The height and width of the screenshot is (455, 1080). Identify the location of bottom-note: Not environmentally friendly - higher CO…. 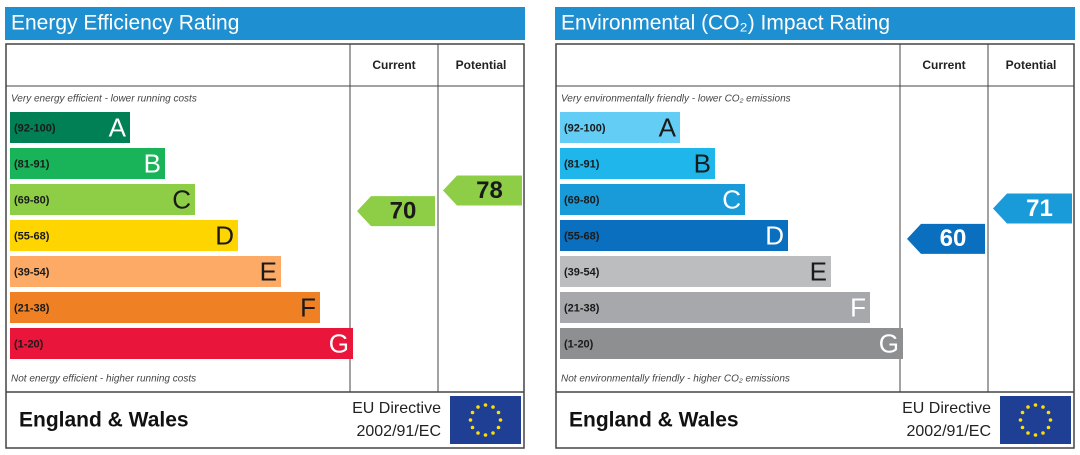
(675, 379).